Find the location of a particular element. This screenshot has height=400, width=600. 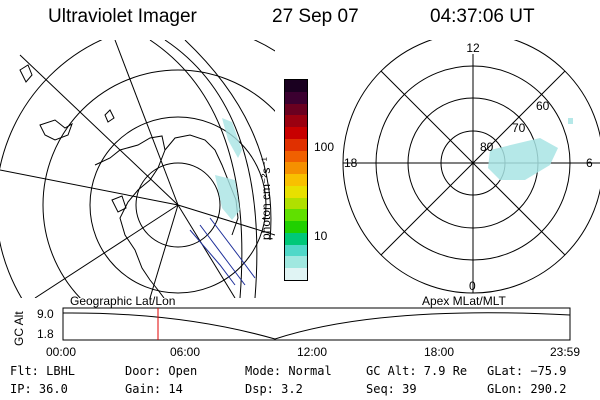

info-seq: Seq: 39 is located at coordinates (391, 389).